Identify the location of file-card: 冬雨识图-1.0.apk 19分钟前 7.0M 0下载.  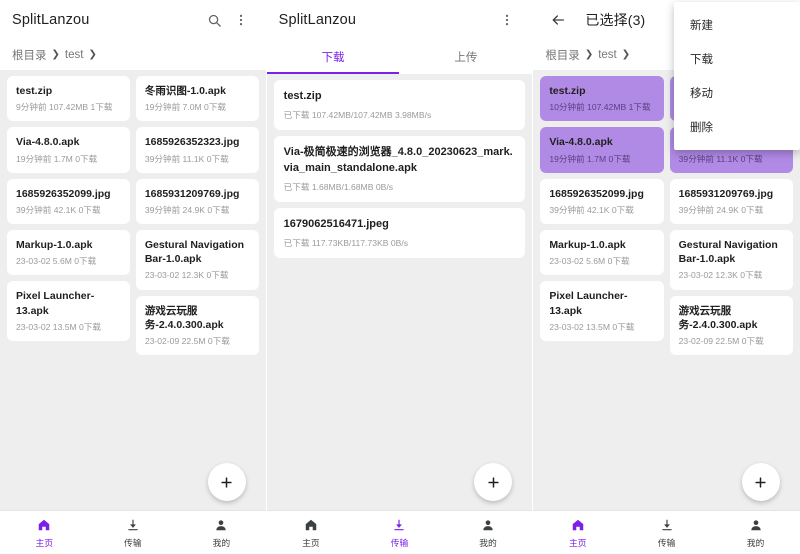
(197, 99).